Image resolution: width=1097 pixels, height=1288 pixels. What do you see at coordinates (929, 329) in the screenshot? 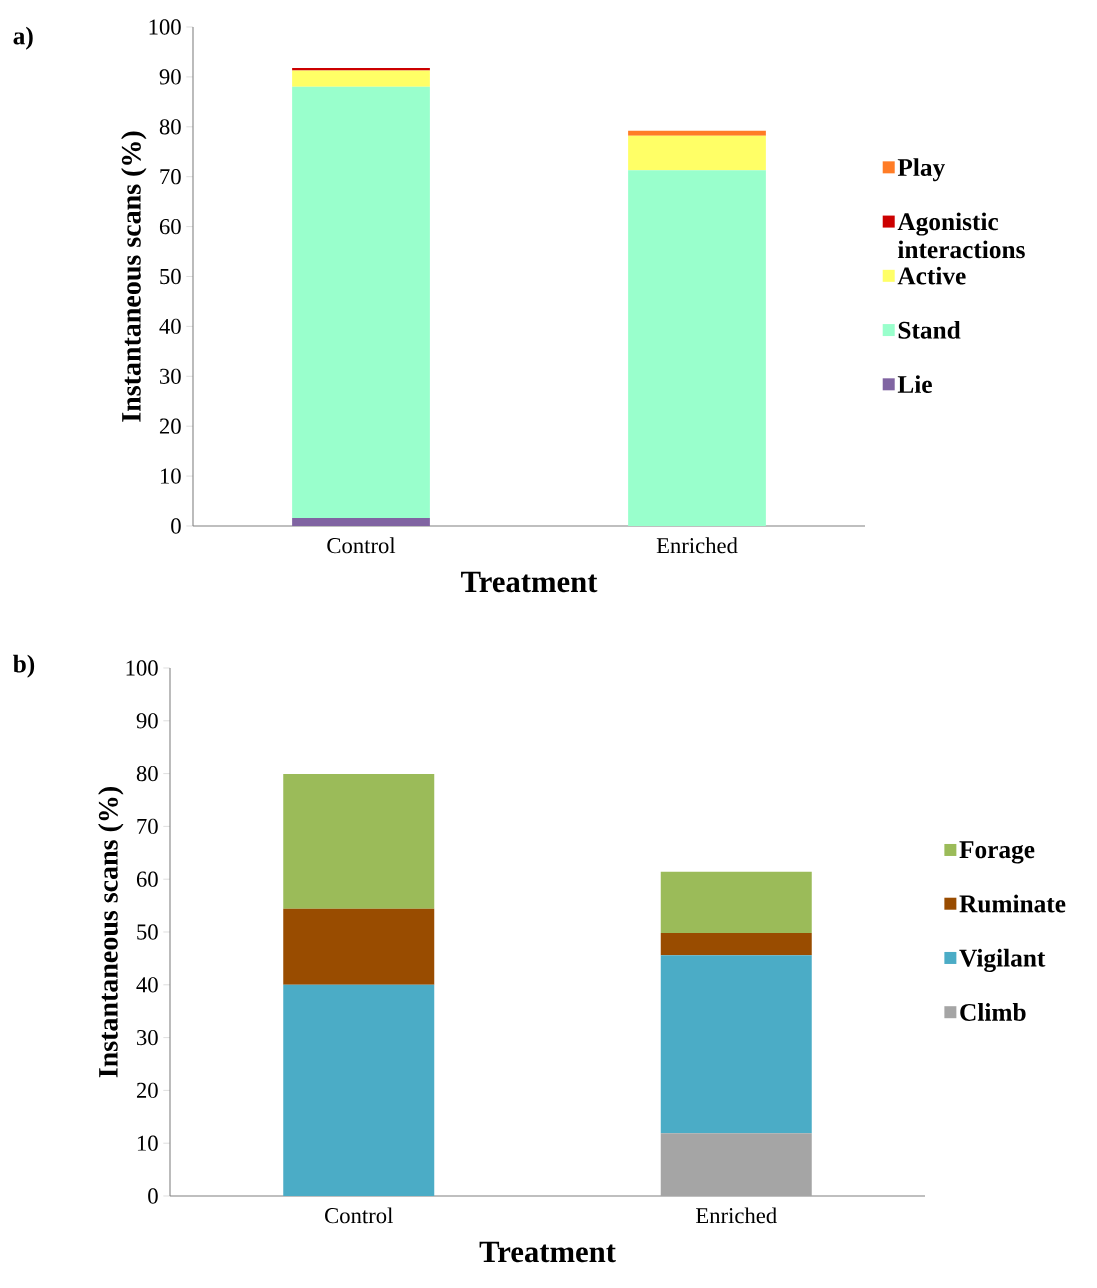
I see `legend-label: Stand` at bounding box center [929, 329].